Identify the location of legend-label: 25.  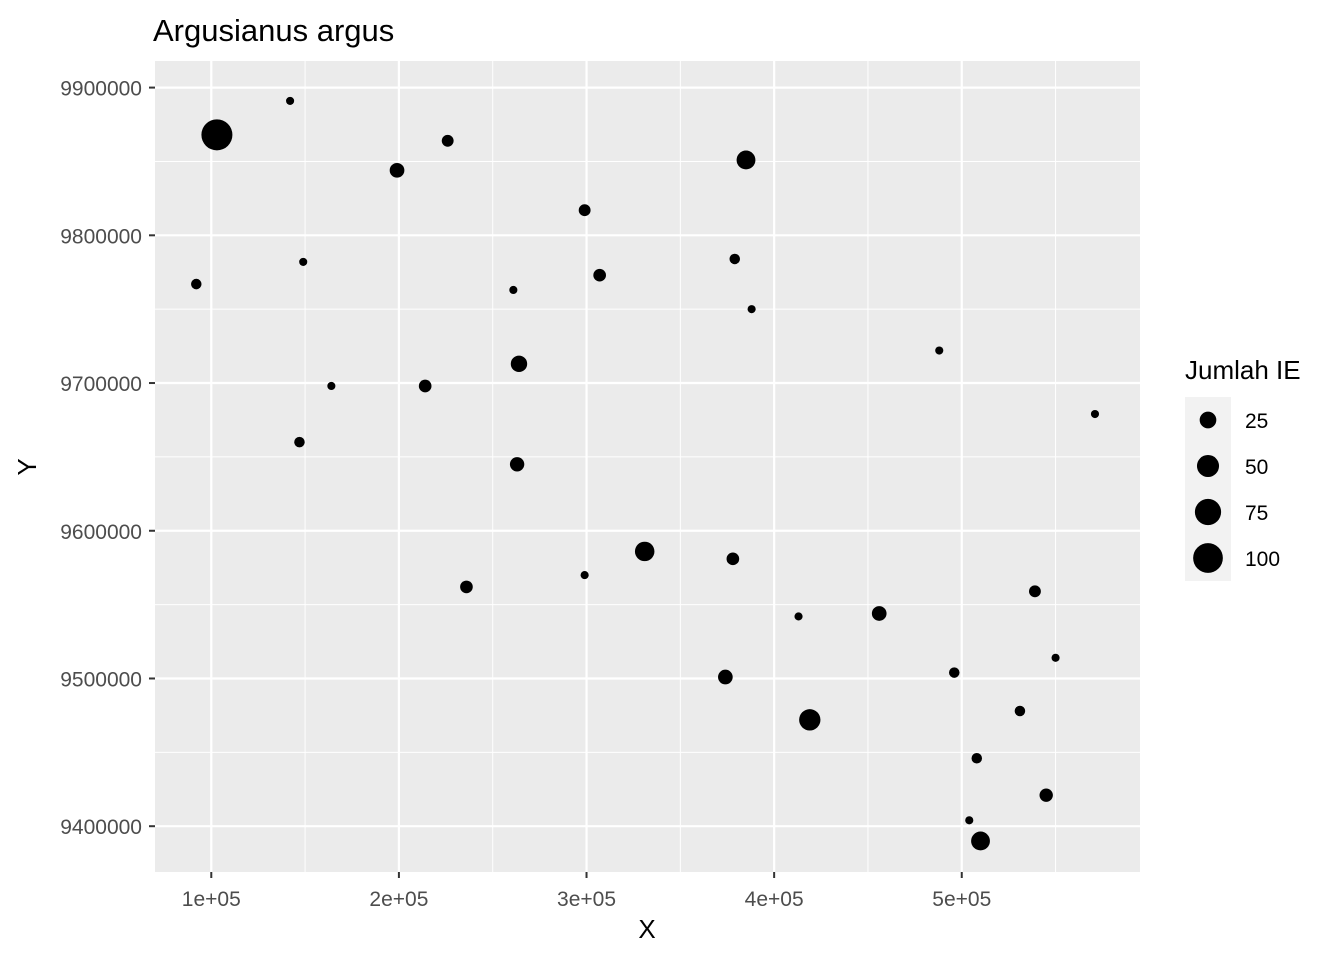
(1256, 421).